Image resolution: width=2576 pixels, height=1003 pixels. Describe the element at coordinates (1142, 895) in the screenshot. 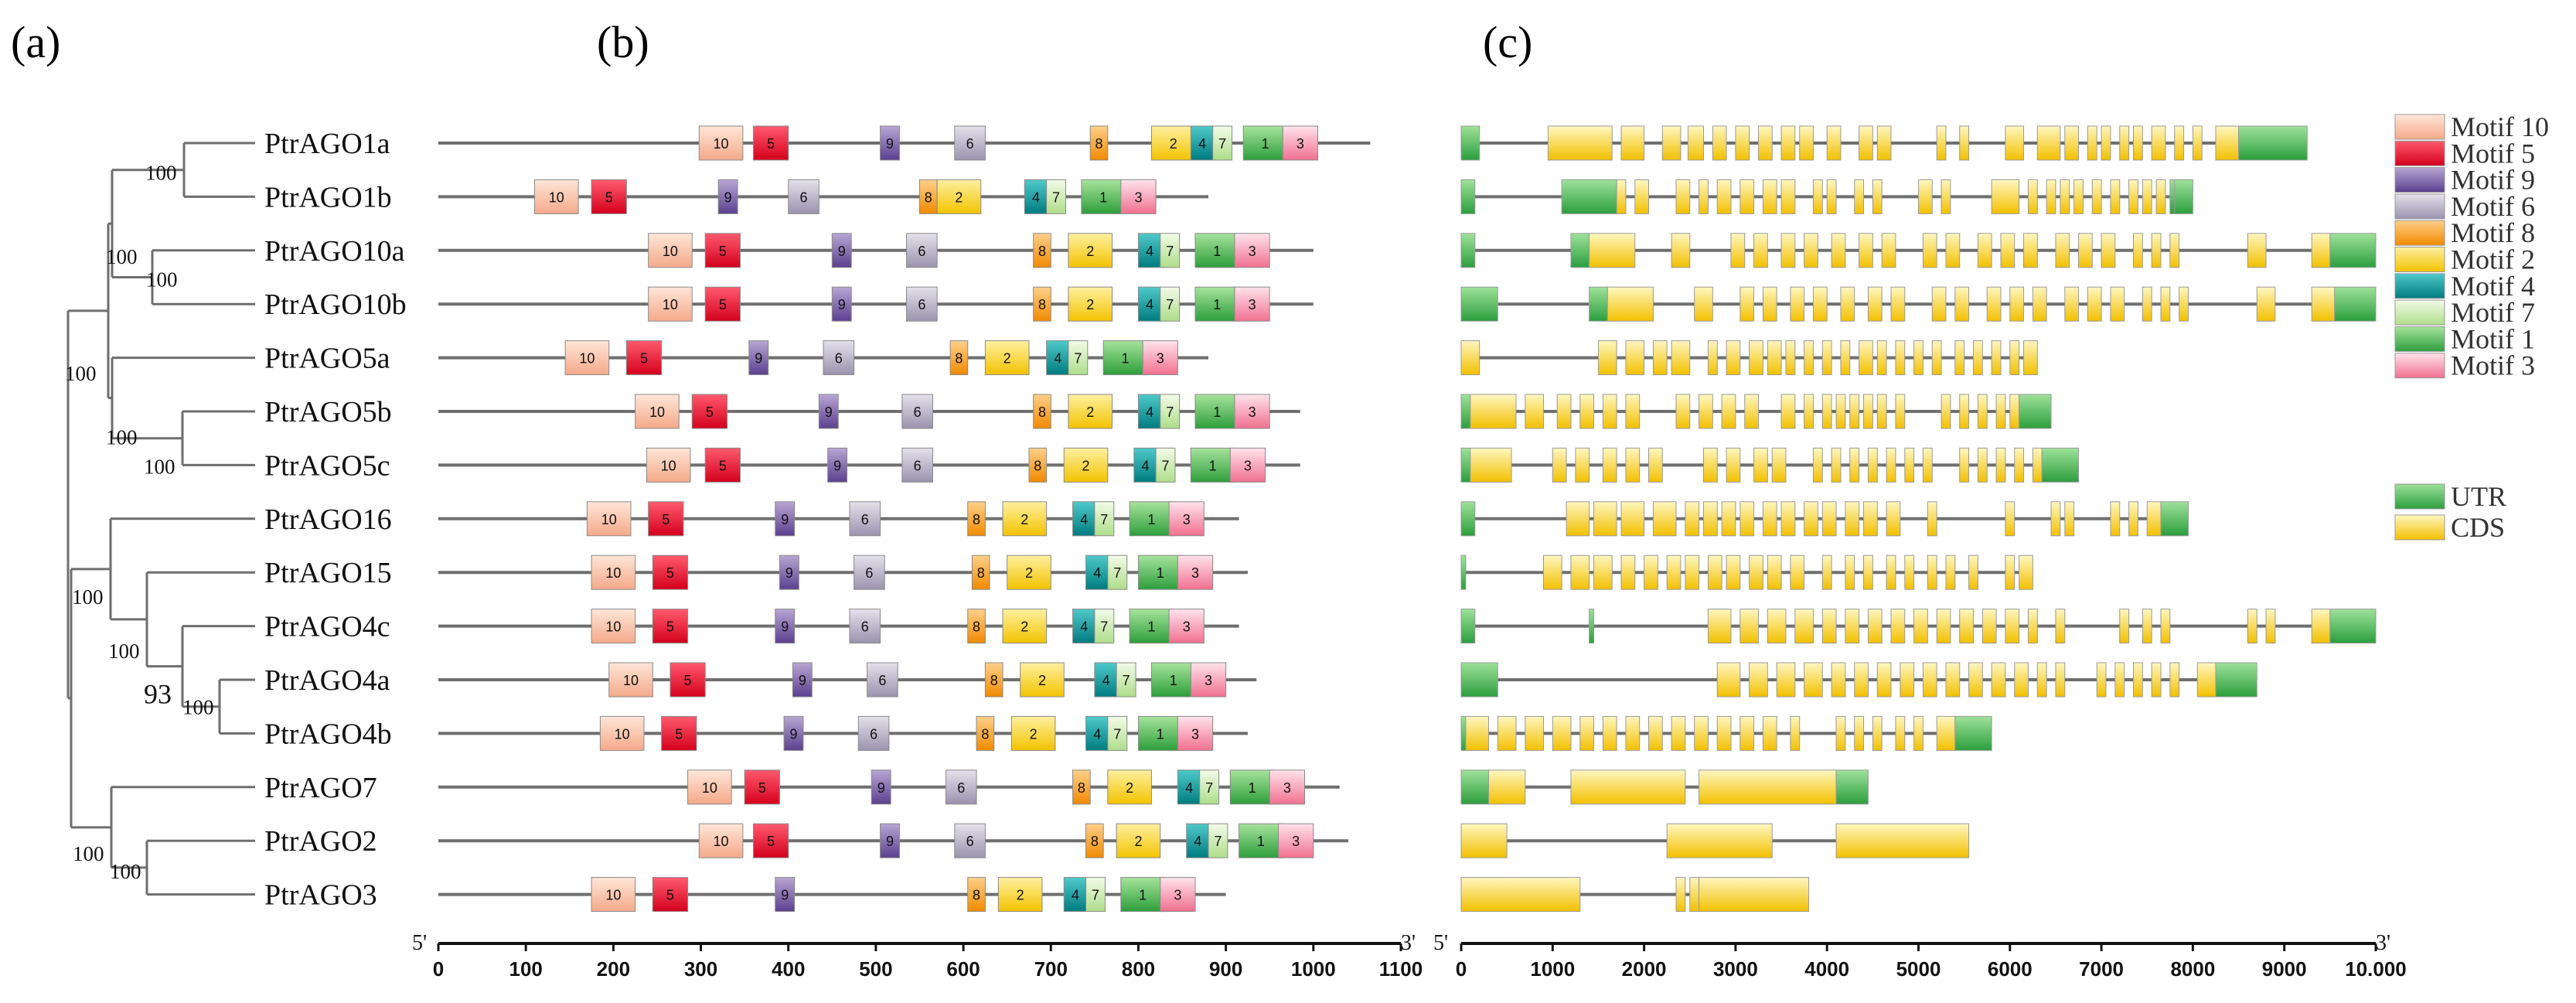

I see `motif-1-box` at that location.